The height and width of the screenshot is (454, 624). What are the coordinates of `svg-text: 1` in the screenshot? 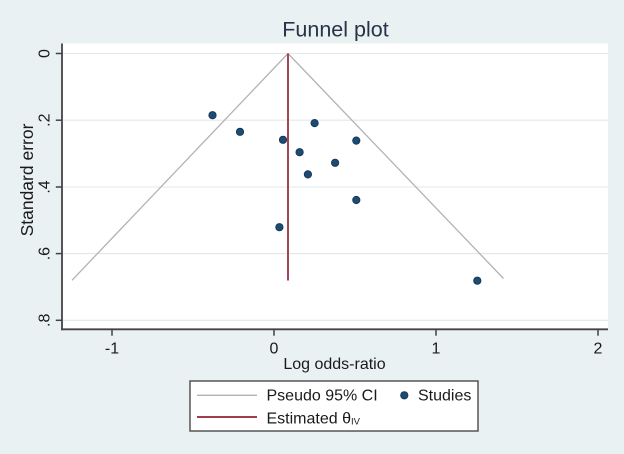 It's located at (436, 349).